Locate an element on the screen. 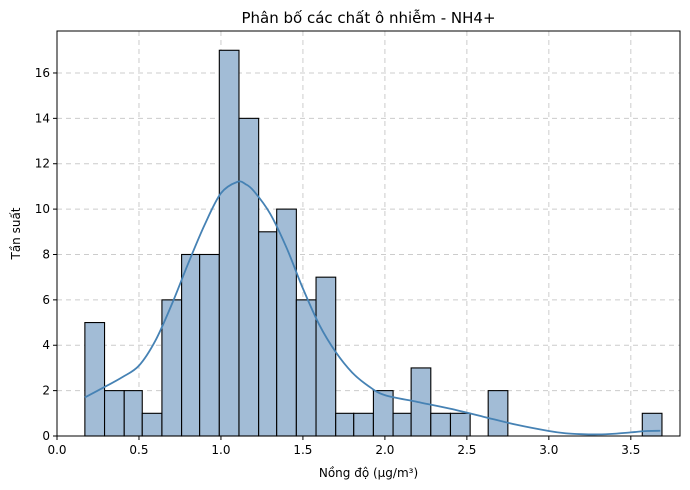  y-tick-label: 10 is located at coordinates (42, 209).